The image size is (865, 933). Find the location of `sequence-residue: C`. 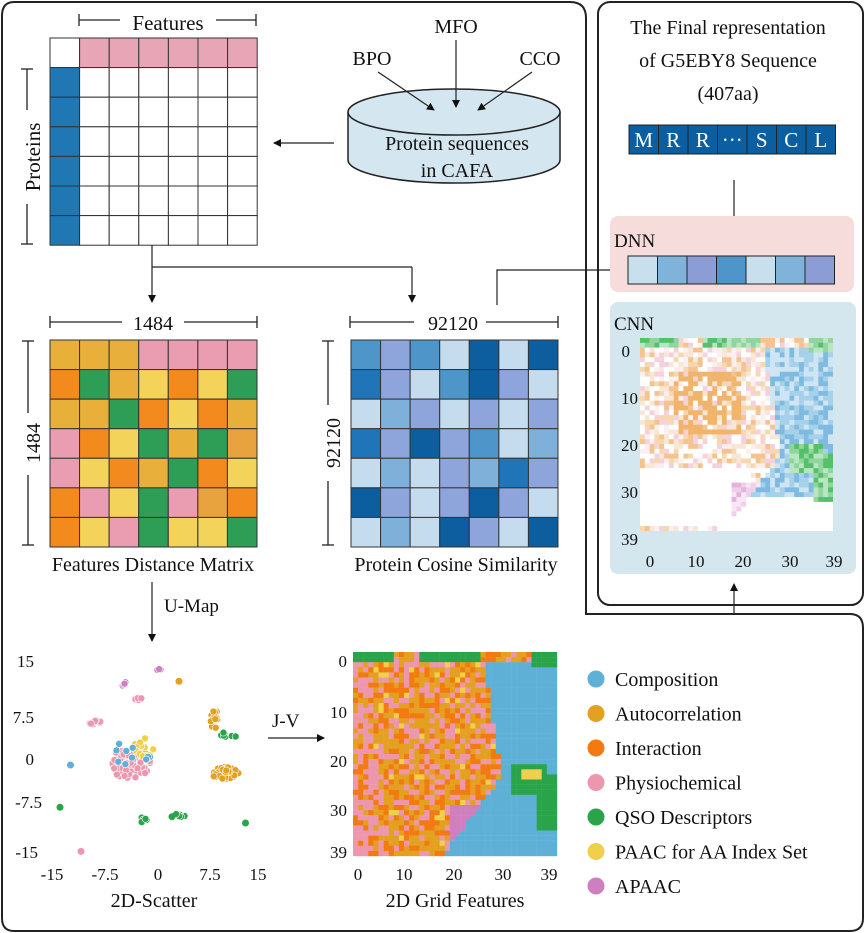

sequence-residue: C is located at coordinates (791, 140).